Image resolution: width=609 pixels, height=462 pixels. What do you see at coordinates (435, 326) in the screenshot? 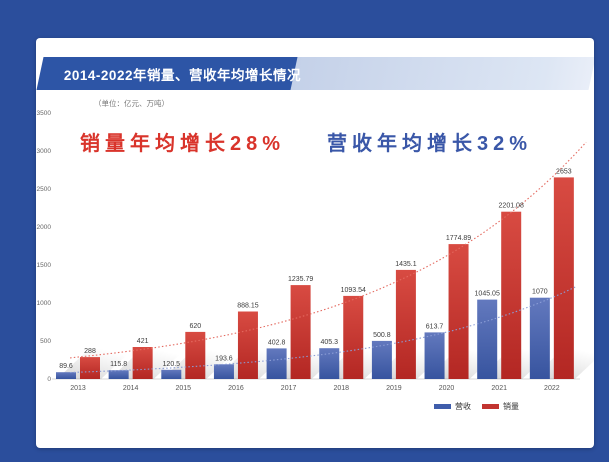
I see `revenue-value-label: 613.7` at bounding box center [435, 326].